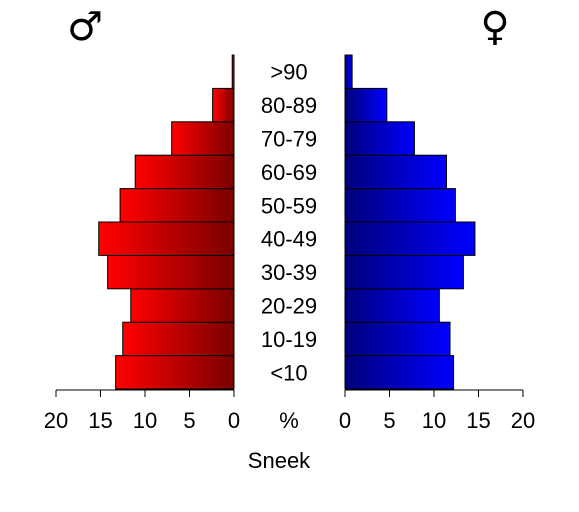 Image resolution: width=579 pixels, height=512 pixels. Describe the element at coordinates (145, 420) in the screenshot. I see `male-tick-label-2: 10` at that location.